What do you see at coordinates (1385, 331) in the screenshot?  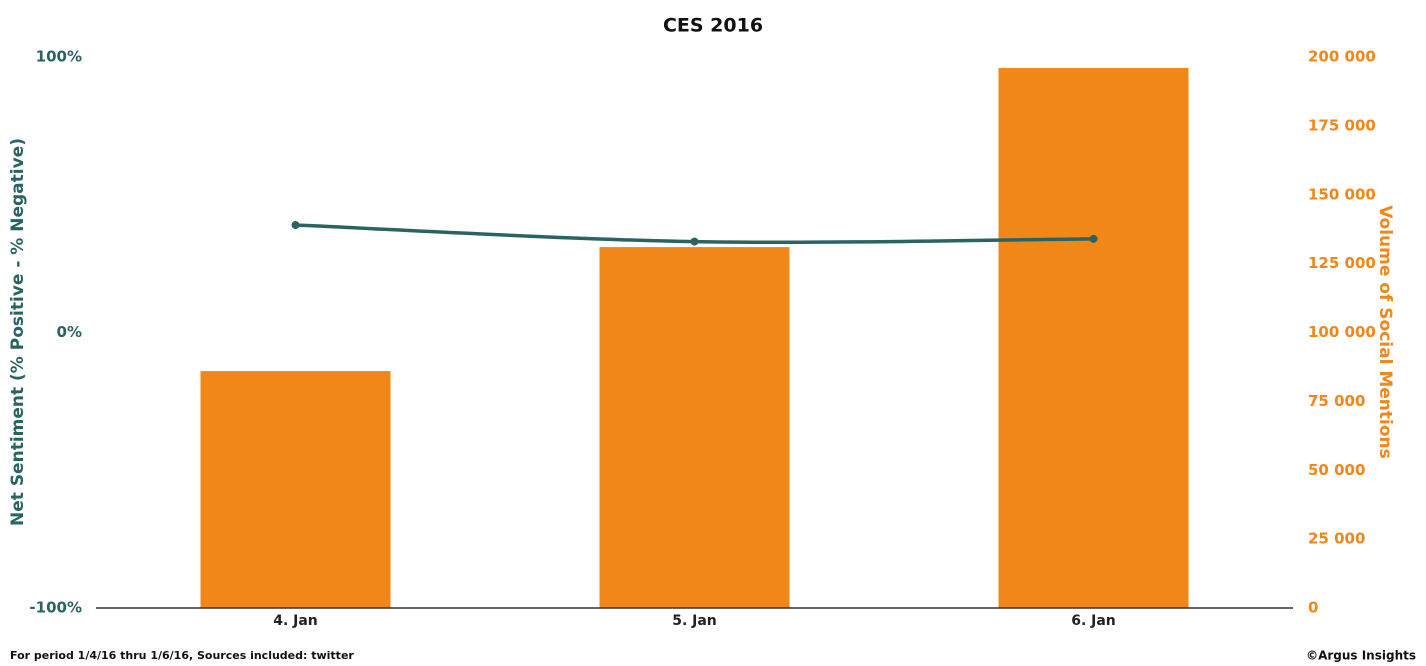 I see `y2-axis-label: Volume of Social Mentions` at bounding box center [1385, 331].